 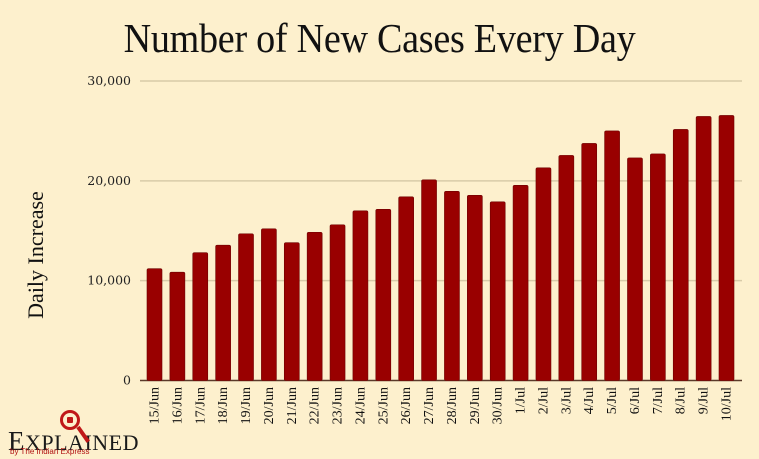 What do you see at coordinates (704, 400) in the screenshot?
I see `x-tick-label: 9/Jul` at bounding box center [704, 400].